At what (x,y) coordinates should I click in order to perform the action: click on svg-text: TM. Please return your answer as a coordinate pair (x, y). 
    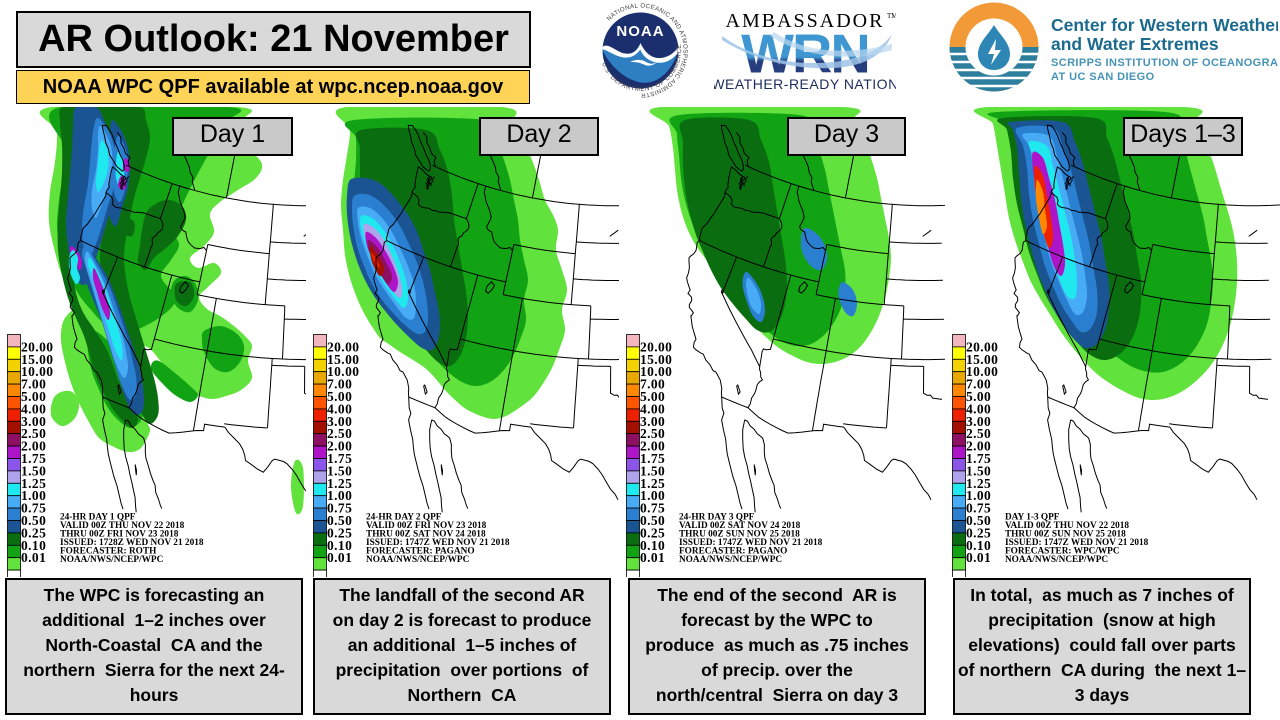
    Looking at the image, I should click on (891, 16).